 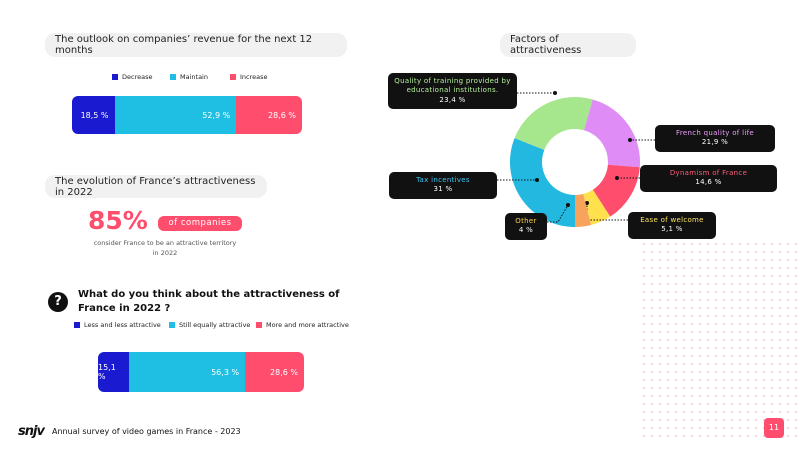 I want to click on chart-title: Factors of attractiveness, so click(x=568, y=45).